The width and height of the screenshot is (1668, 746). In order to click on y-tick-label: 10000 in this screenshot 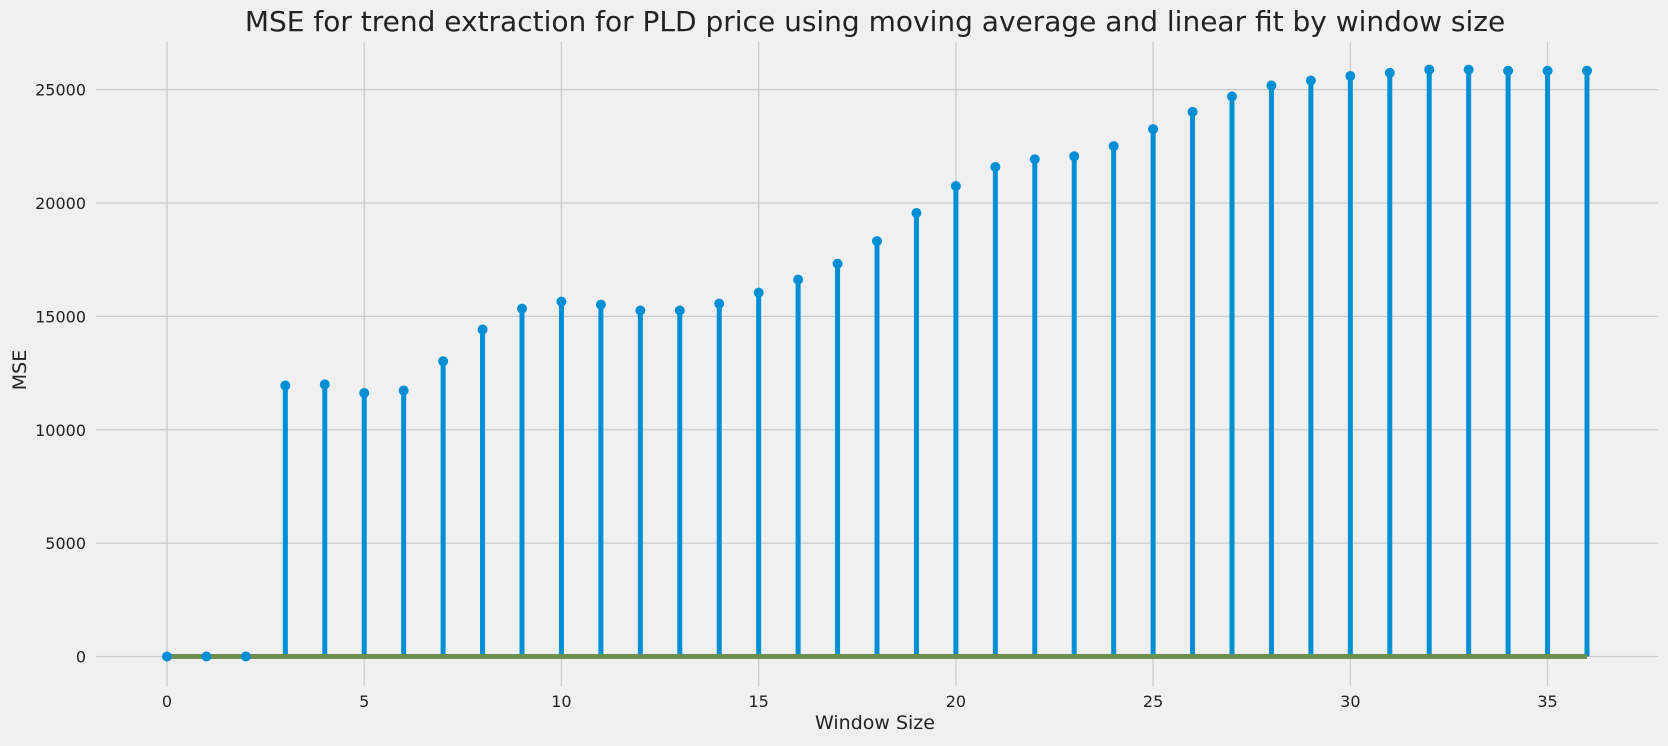, I will do `click(60, 430)`.